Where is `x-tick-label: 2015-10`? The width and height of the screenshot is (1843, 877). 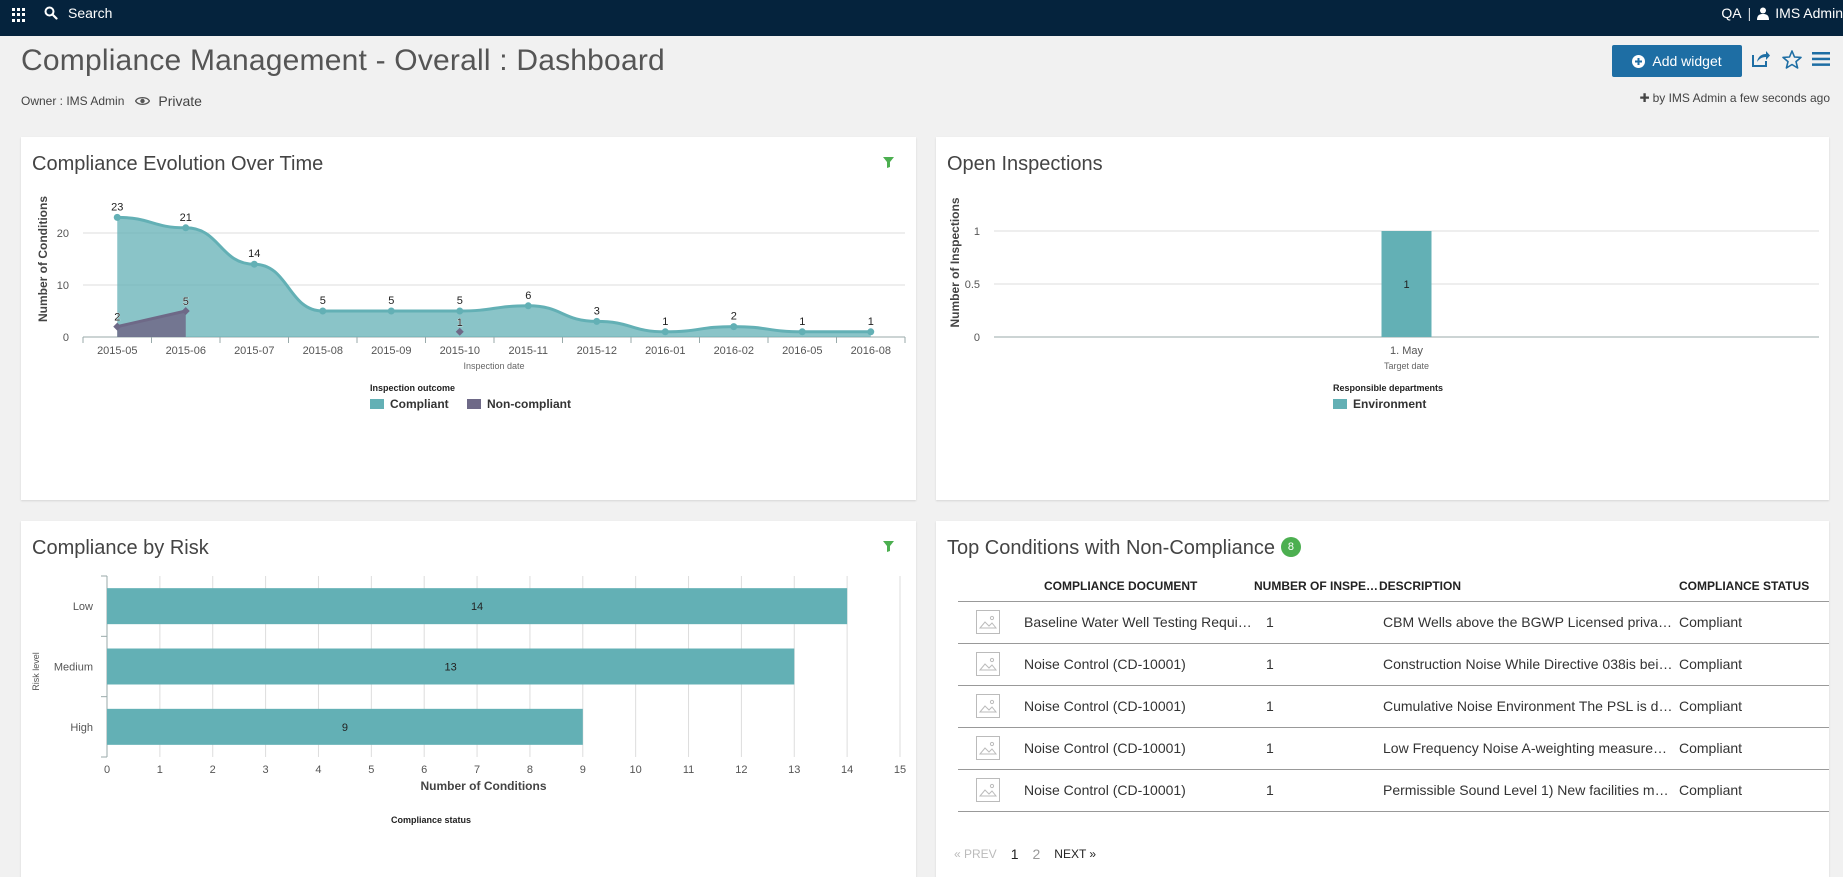
x-tick-label: 2015-10 is located at coordinates (460, 351).